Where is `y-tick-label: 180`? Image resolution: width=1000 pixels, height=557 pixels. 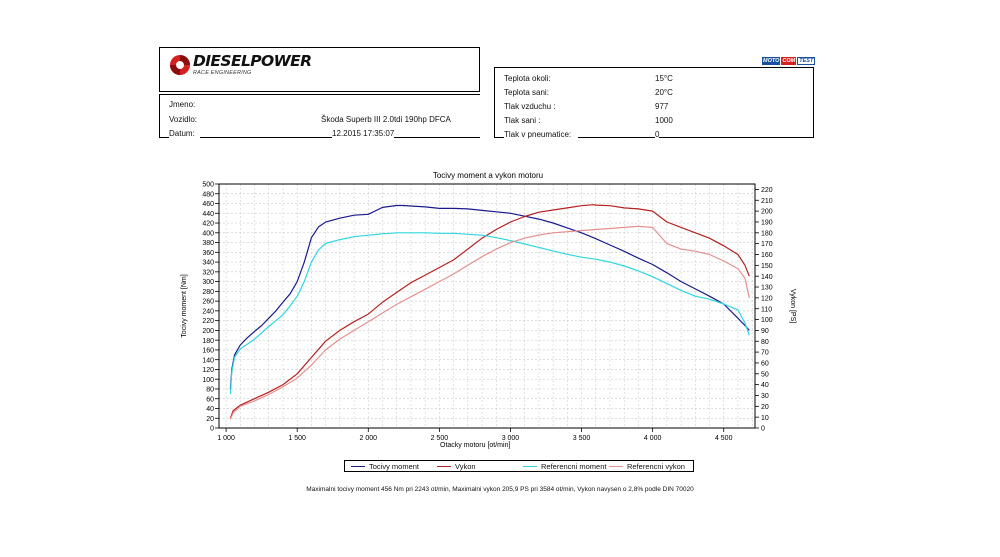 y-tick-label: 180 is located at coordinates (208, 341).